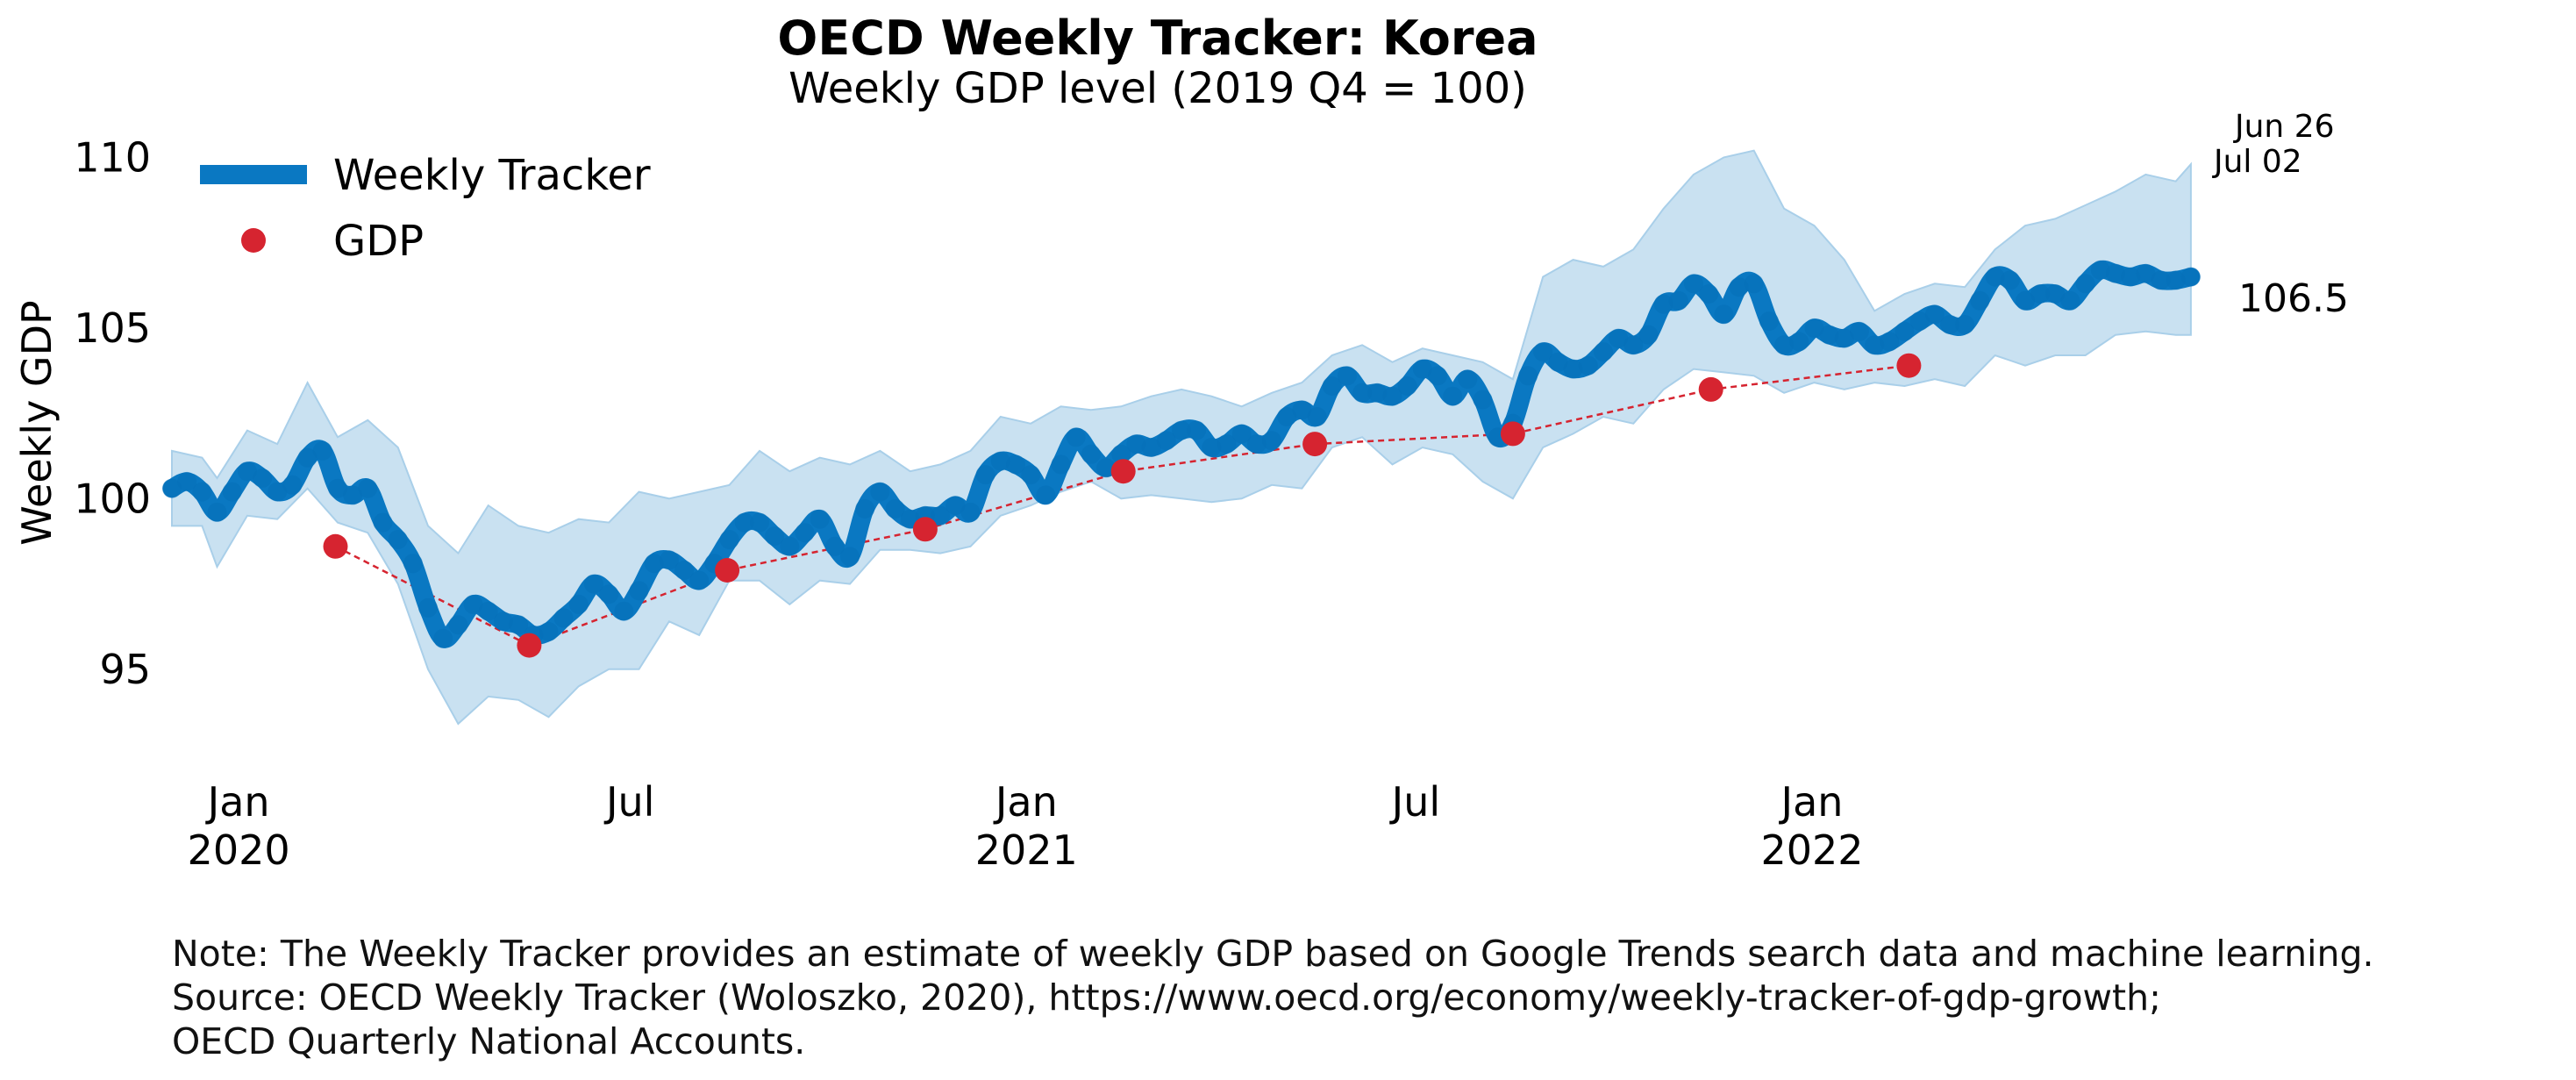  What do you see at coordinates (1026, 850) in the screenshot?
I see `x-tick-year-label: 2021` at bounding box center [1026, 850].